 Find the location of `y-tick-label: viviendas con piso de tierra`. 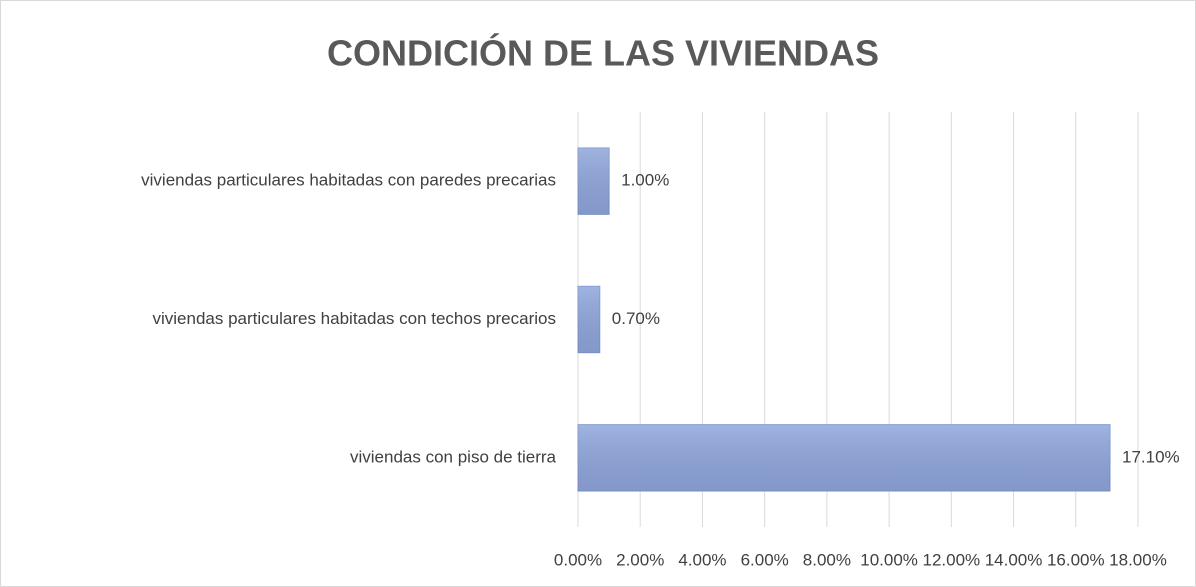

y-tick-label: viviendas con piso de tierra is located at coordinates (453, 456).